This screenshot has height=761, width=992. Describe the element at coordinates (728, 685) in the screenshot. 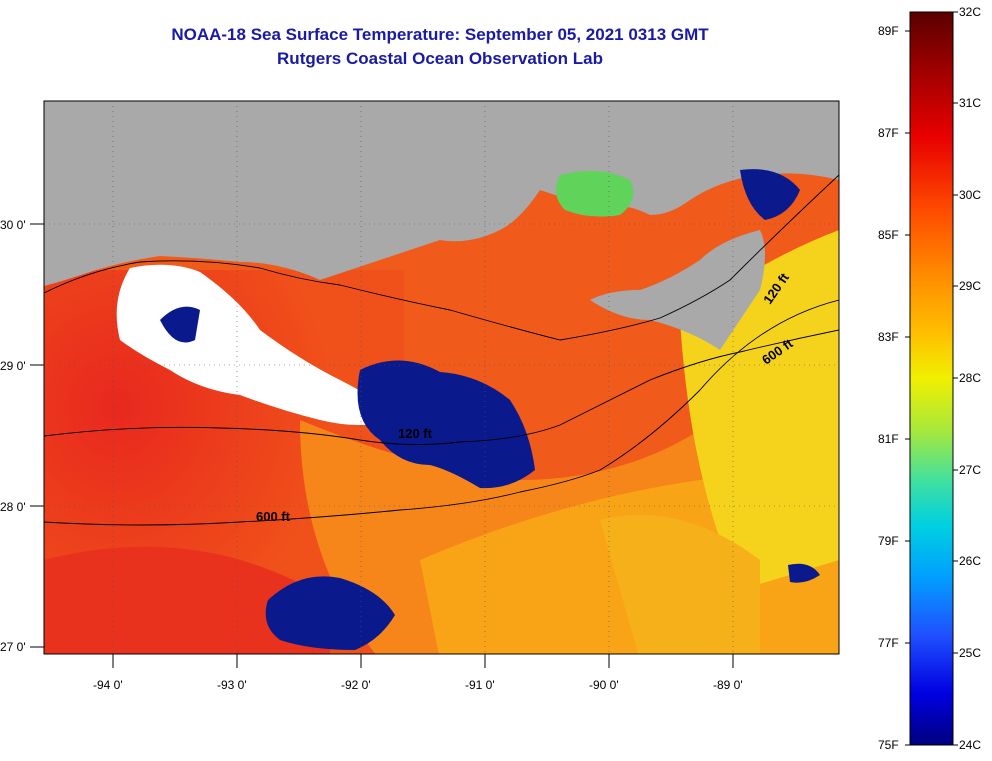

I see `lon-label: -89 0'` at that location.